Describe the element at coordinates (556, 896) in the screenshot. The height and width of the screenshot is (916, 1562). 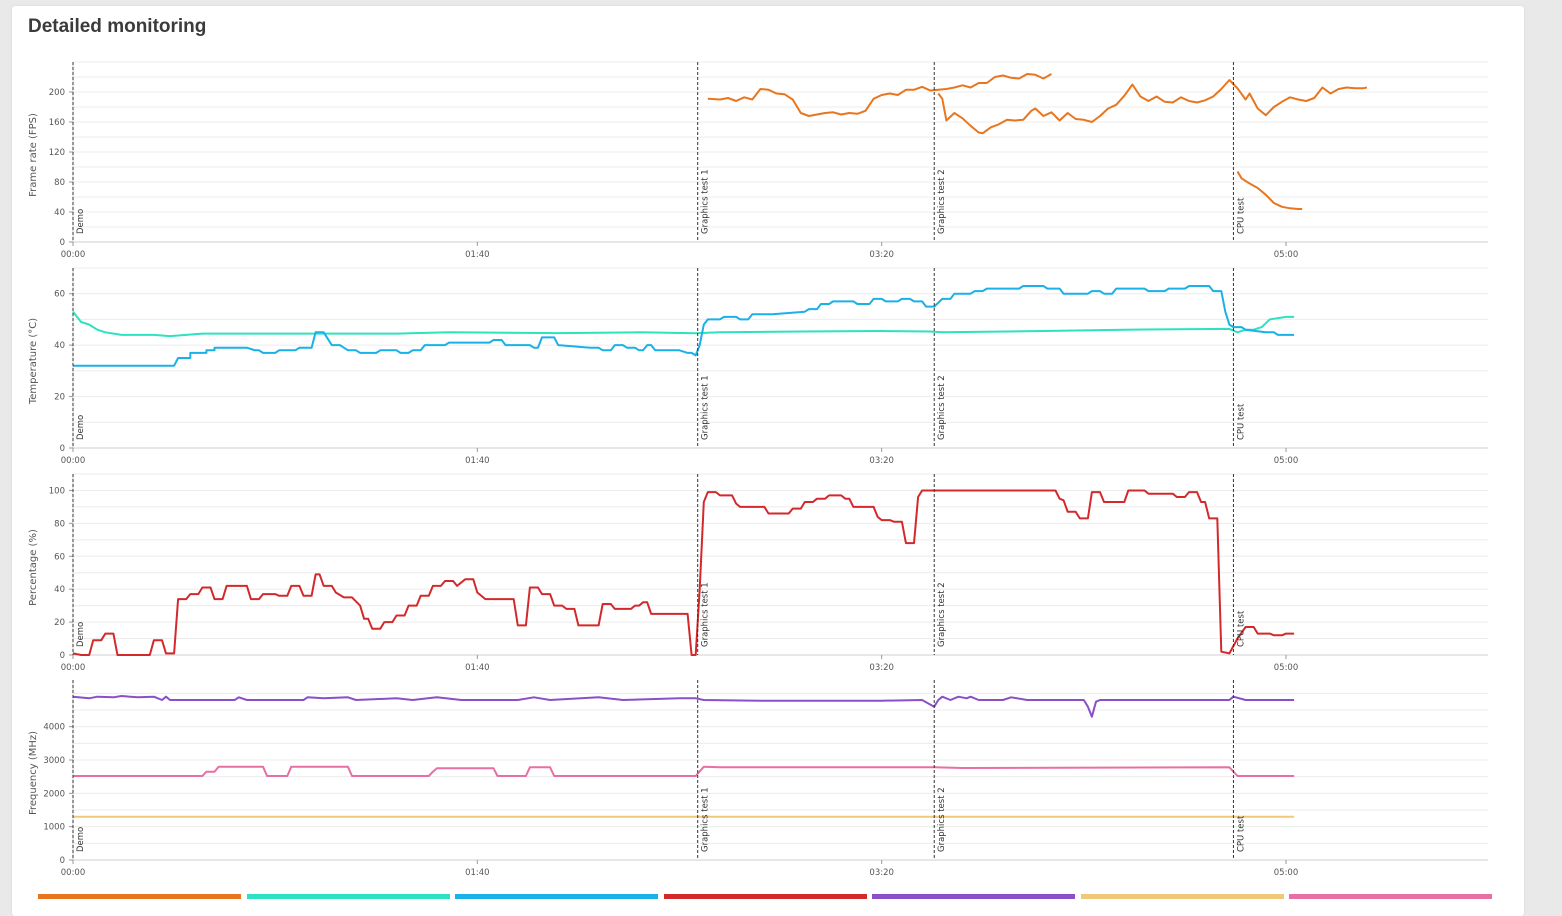
I see `legend-bar-gpu_temp` at that location.